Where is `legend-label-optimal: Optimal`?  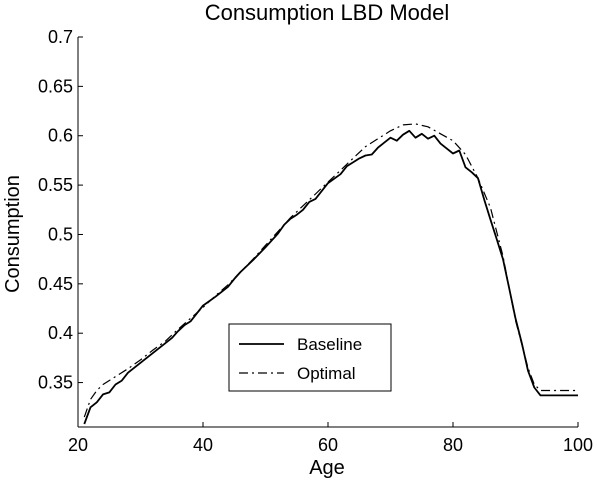
legend-label-optimal: Optimal is located at coordinates (326, 373).